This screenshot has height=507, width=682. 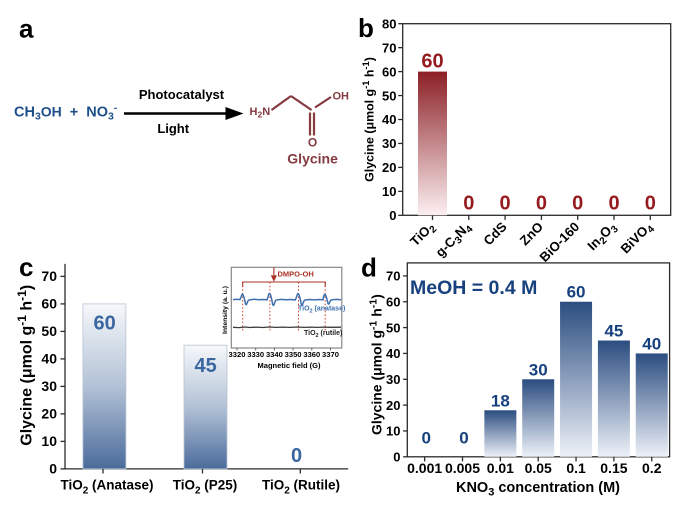 I want to click on svg-text: 0.1, so click(x=576, y=468).